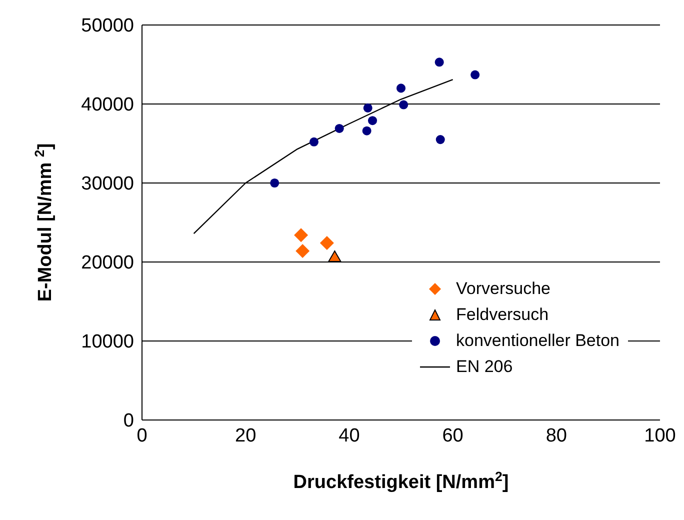 The width and height of the screenshot is (684, 520). What do you see at coordinates (128, 421) in the screenshot?
I see `y-tick-label: 0` at bounding box center [128, 421].